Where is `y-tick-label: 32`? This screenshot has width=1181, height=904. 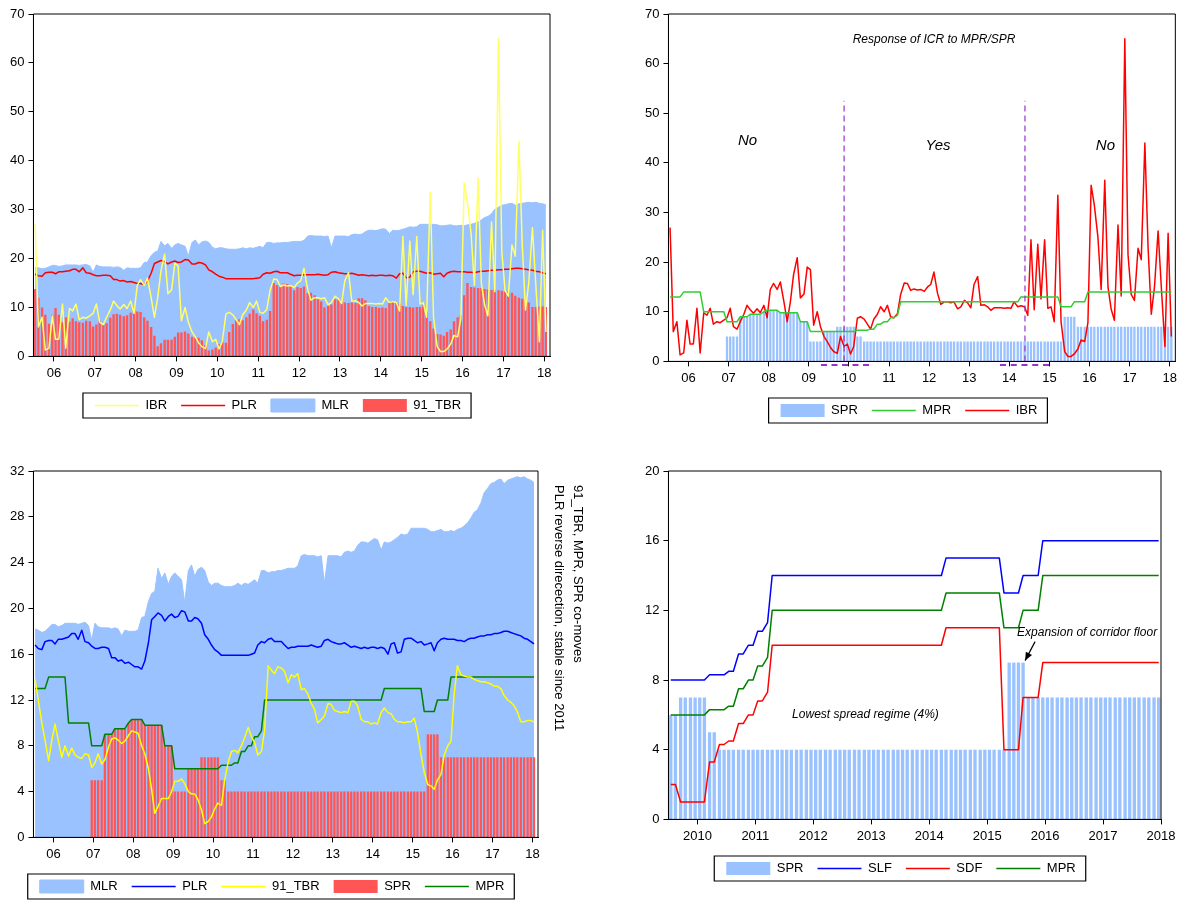 y-tick-label: 32 is located at coordinates (17, 470).